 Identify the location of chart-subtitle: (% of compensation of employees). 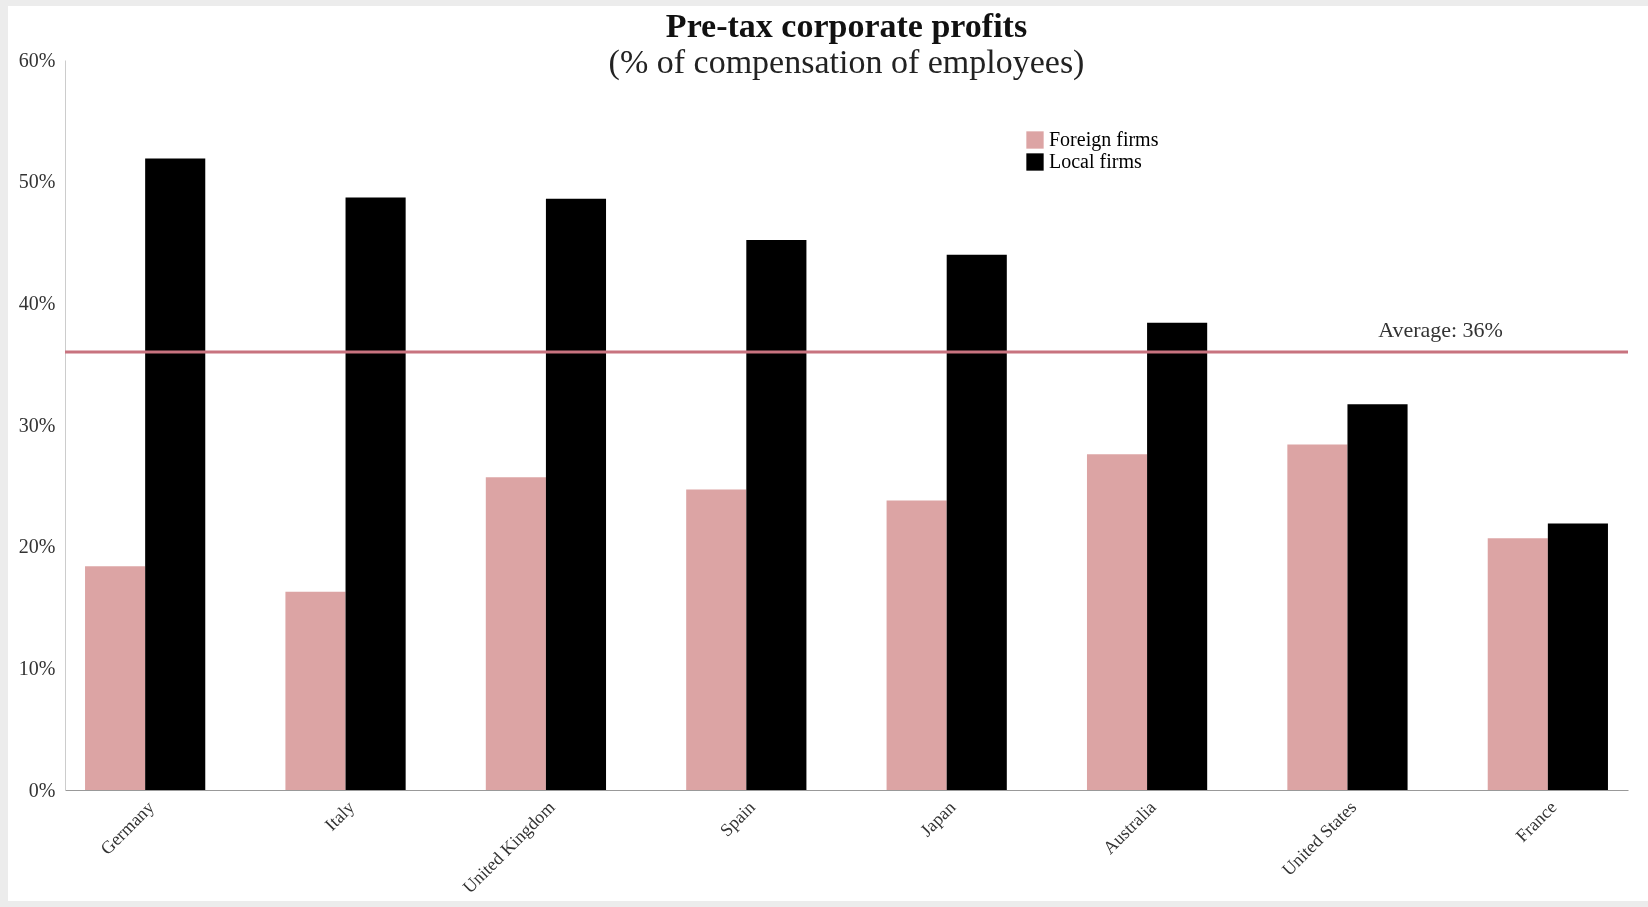
(846, 62).